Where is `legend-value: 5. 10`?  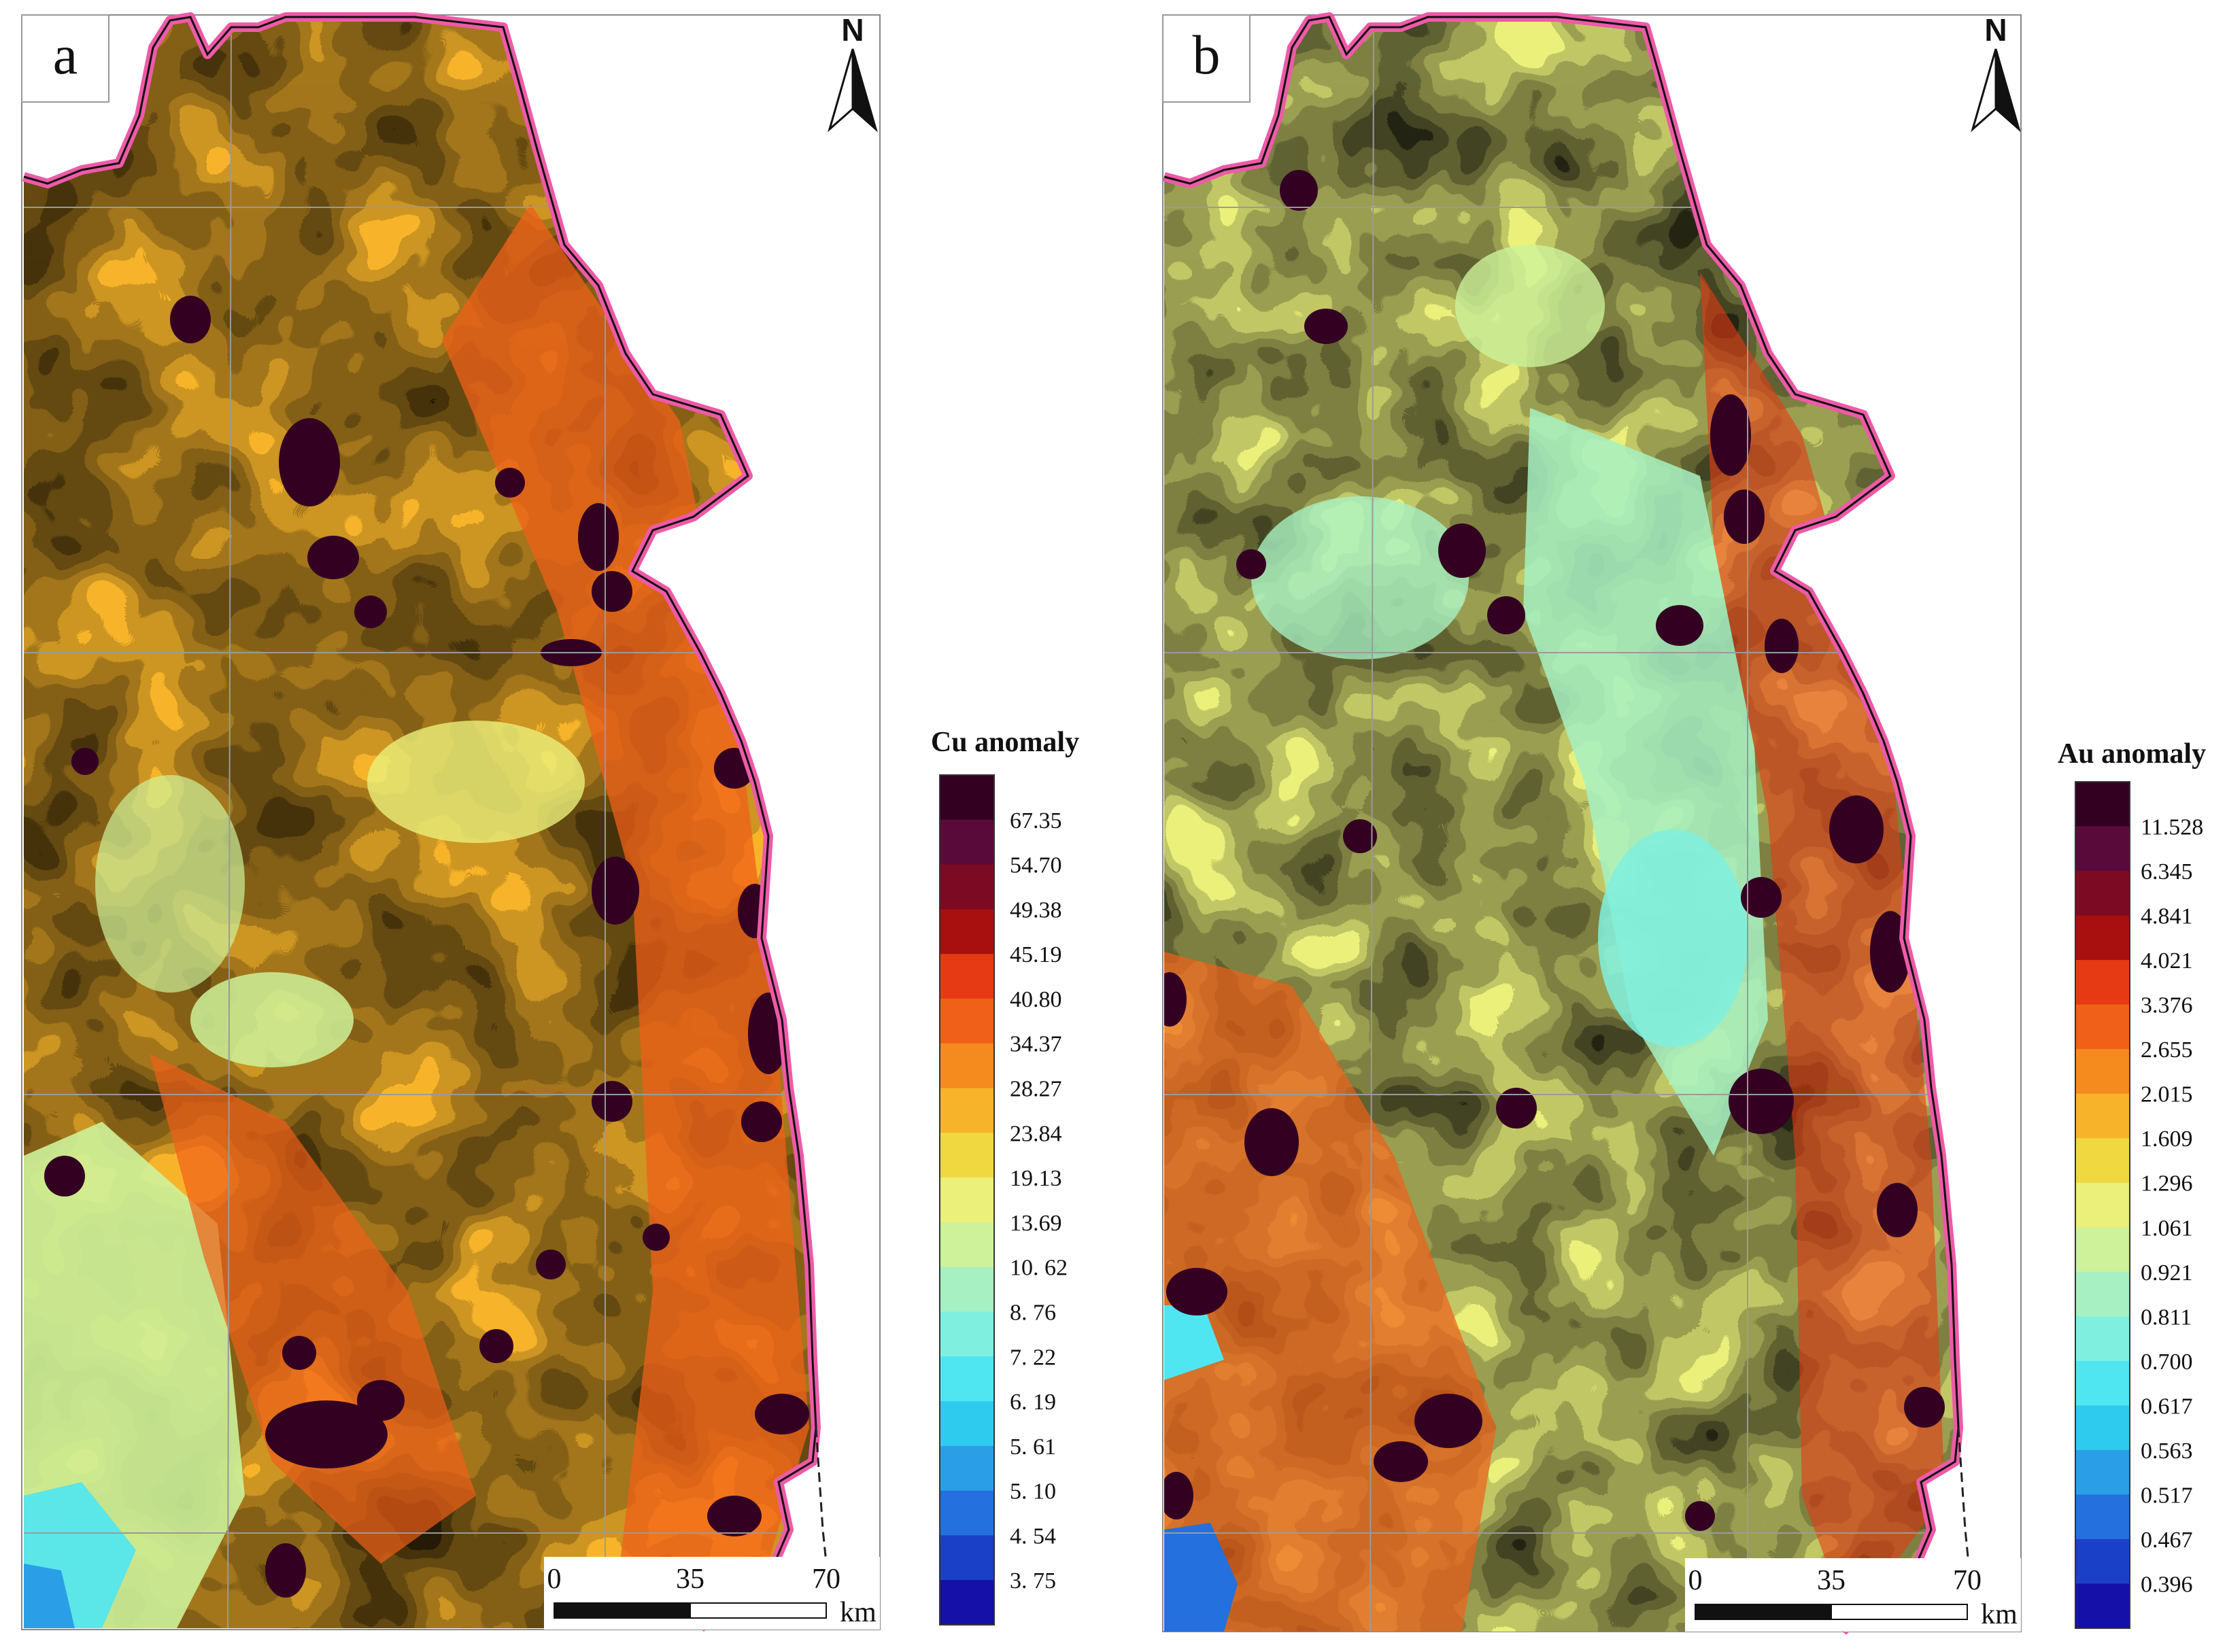
legend-value: 5. 10 is located at coordinates (1033, 1491).